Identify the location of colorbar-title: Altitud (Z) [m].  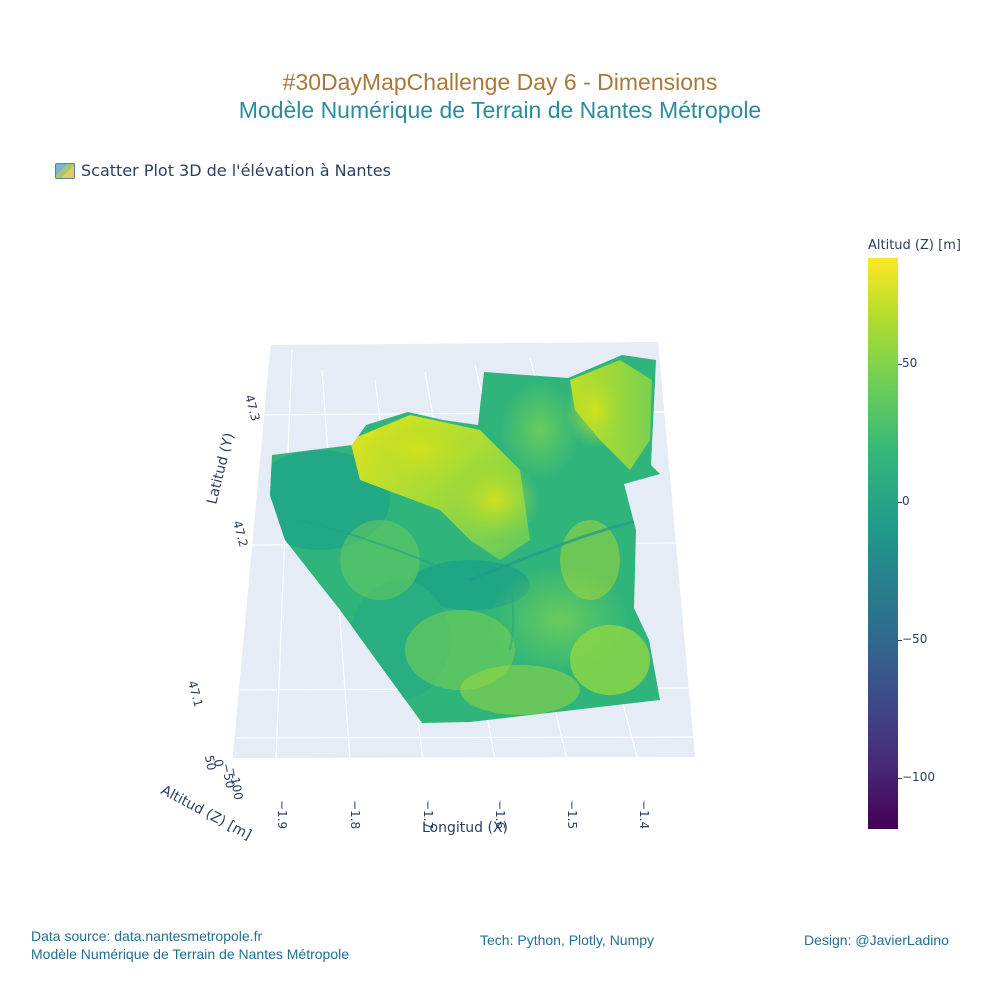
(914, 245).